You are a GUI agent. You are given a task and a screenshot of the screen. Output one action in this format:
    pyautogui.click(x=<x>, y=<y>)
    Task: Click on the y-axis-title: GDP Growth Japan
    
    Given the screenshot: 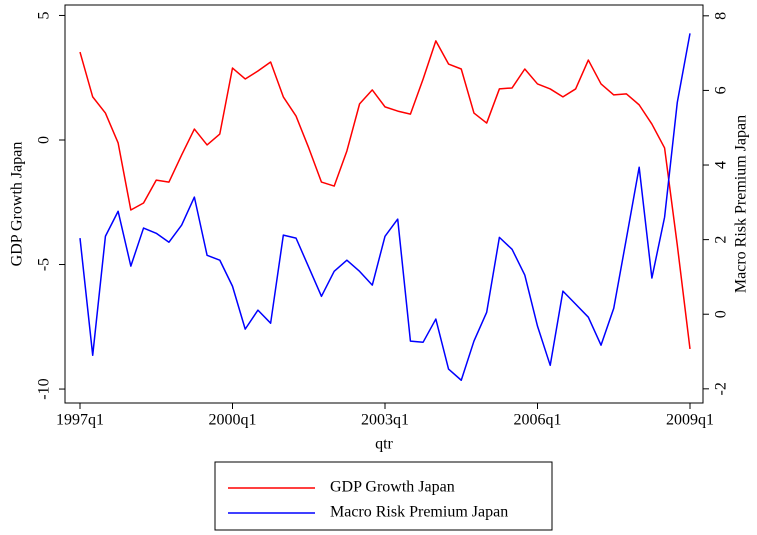 What is the action you would take?
    pyautogui.click(x=17, y=204)
    